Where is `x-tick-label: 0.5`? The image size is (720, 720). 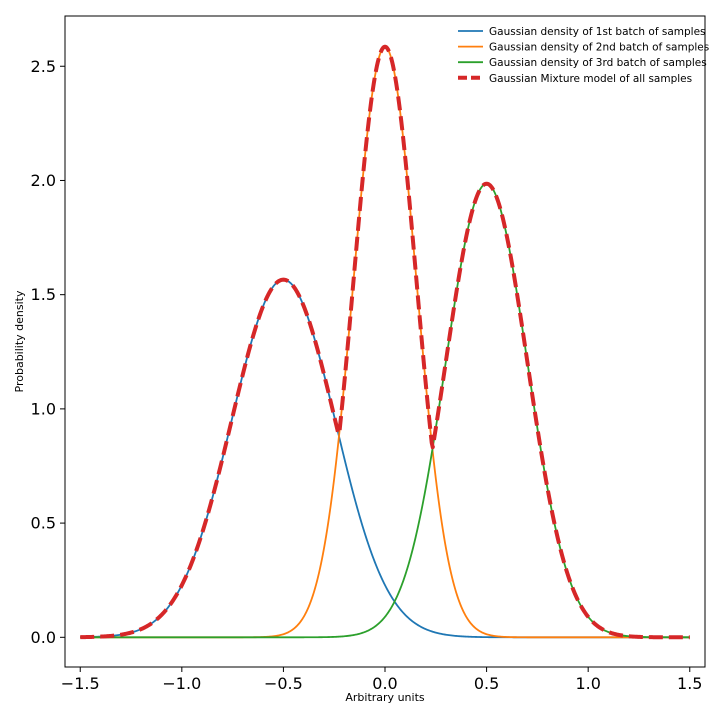
x-tick-label: 0.5 is located at coordinates (486, 683).